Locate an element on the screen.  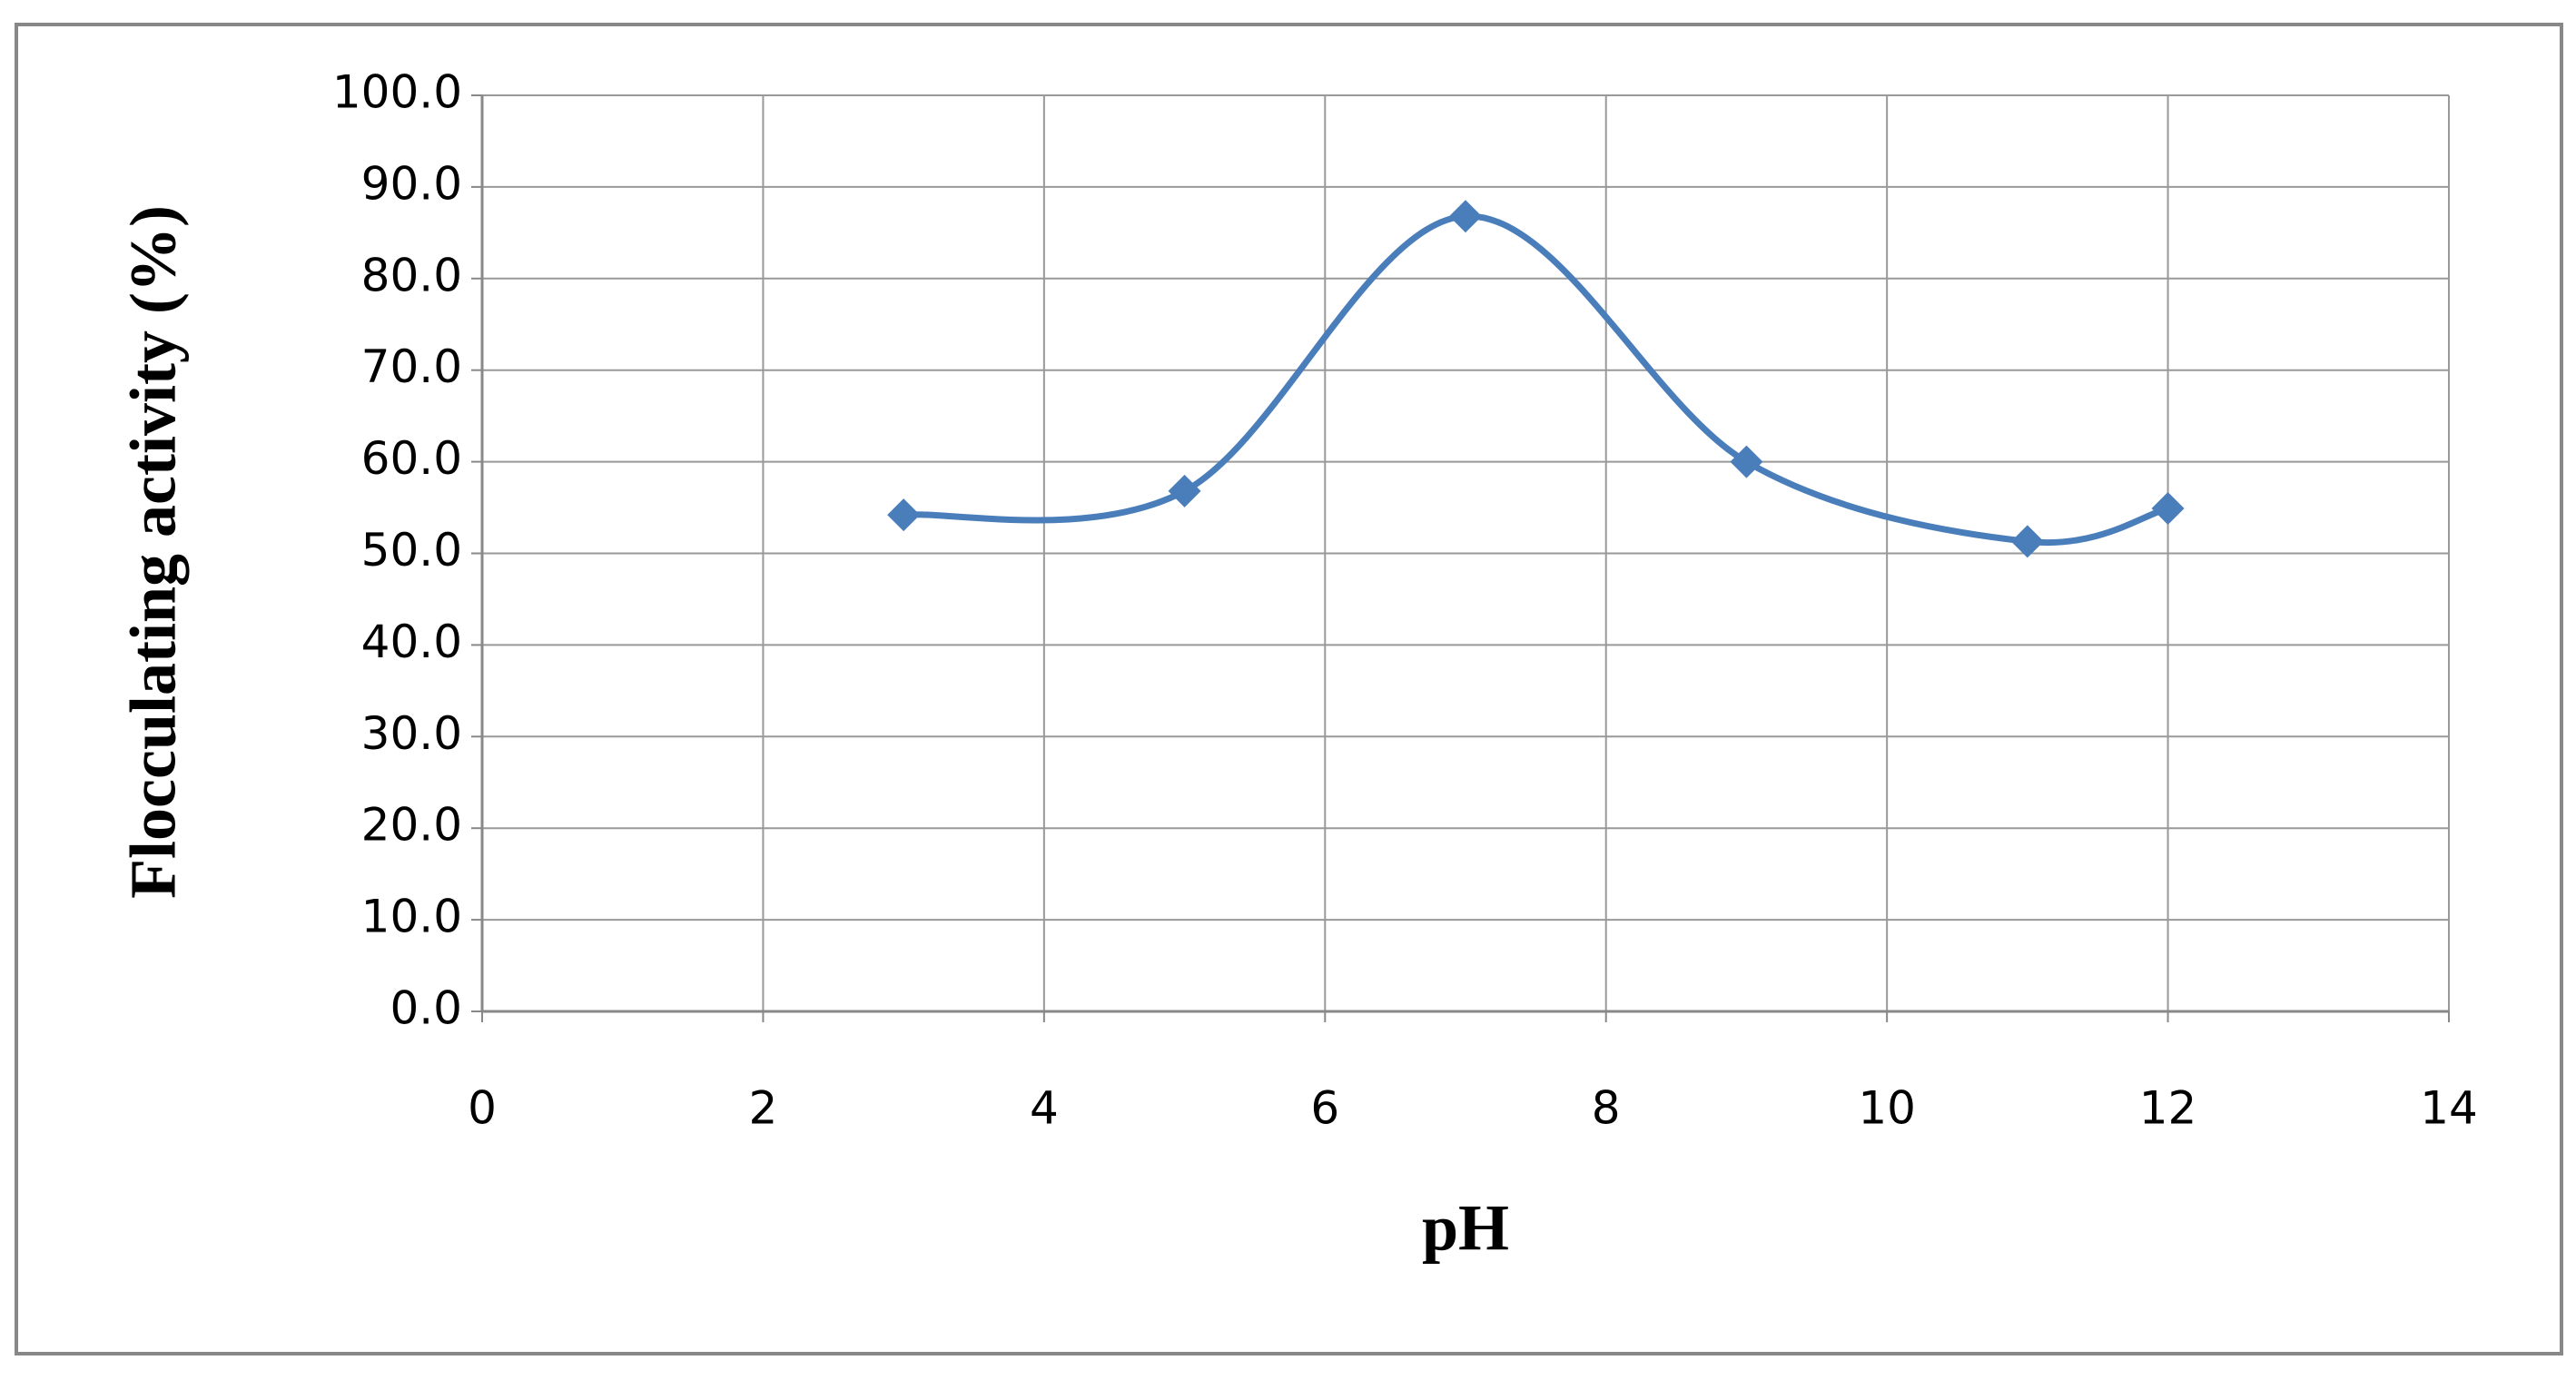
x-tick-label: 6 is located at coordinates (1324, 1108).